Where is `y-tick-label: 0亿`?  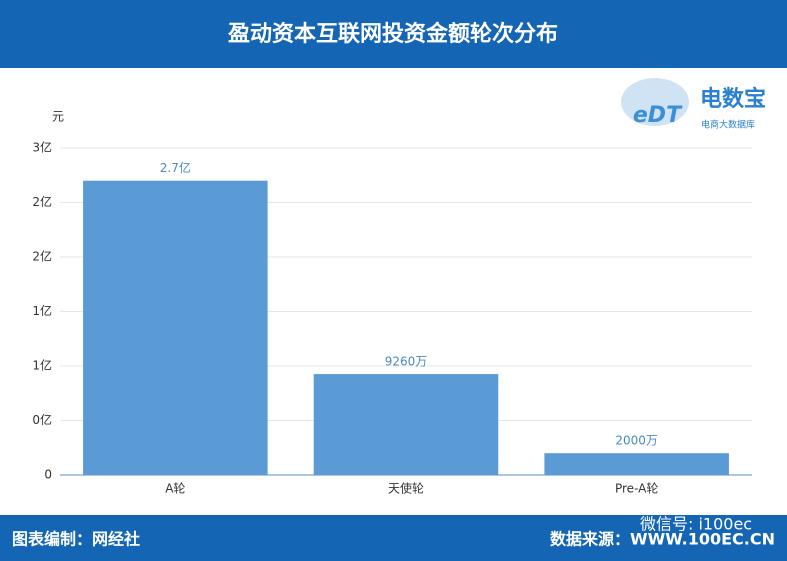
y-tick-label: 0亿 is located at coordinates (42, 419).